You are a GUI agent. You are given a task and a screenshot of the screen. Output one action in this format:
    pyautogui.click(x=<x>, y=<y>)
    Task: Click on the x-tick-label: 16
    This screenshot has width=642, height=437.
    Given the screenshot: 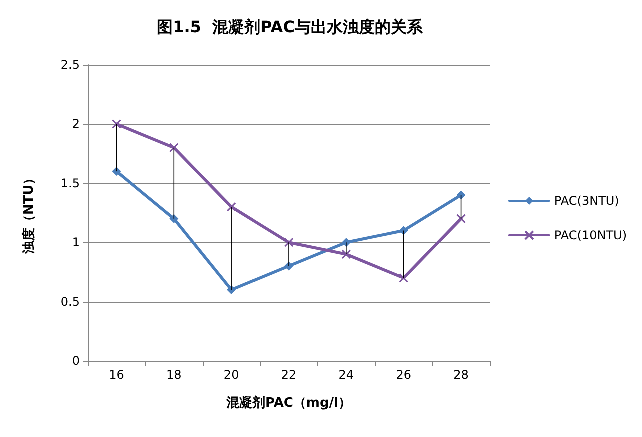 What is the action you would take?
    pyautogui.click(x=116, y=375)
    